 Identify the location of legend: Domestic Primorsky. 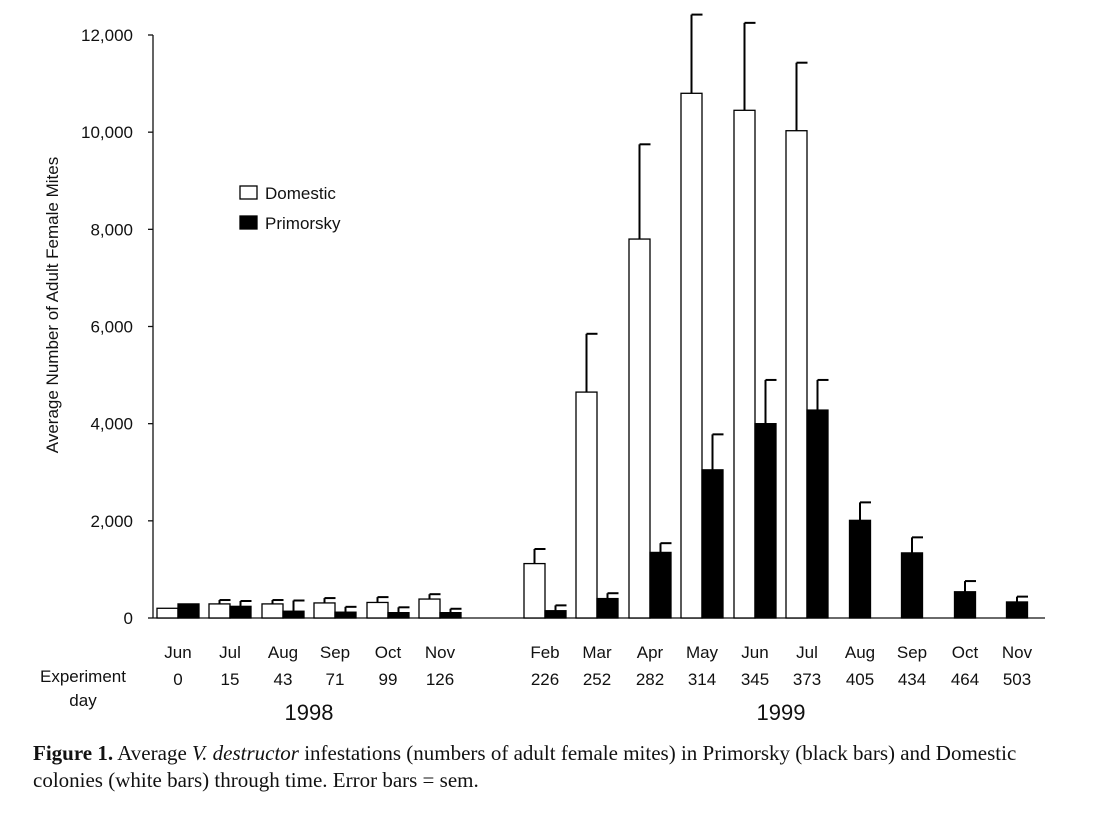
(290, 208).